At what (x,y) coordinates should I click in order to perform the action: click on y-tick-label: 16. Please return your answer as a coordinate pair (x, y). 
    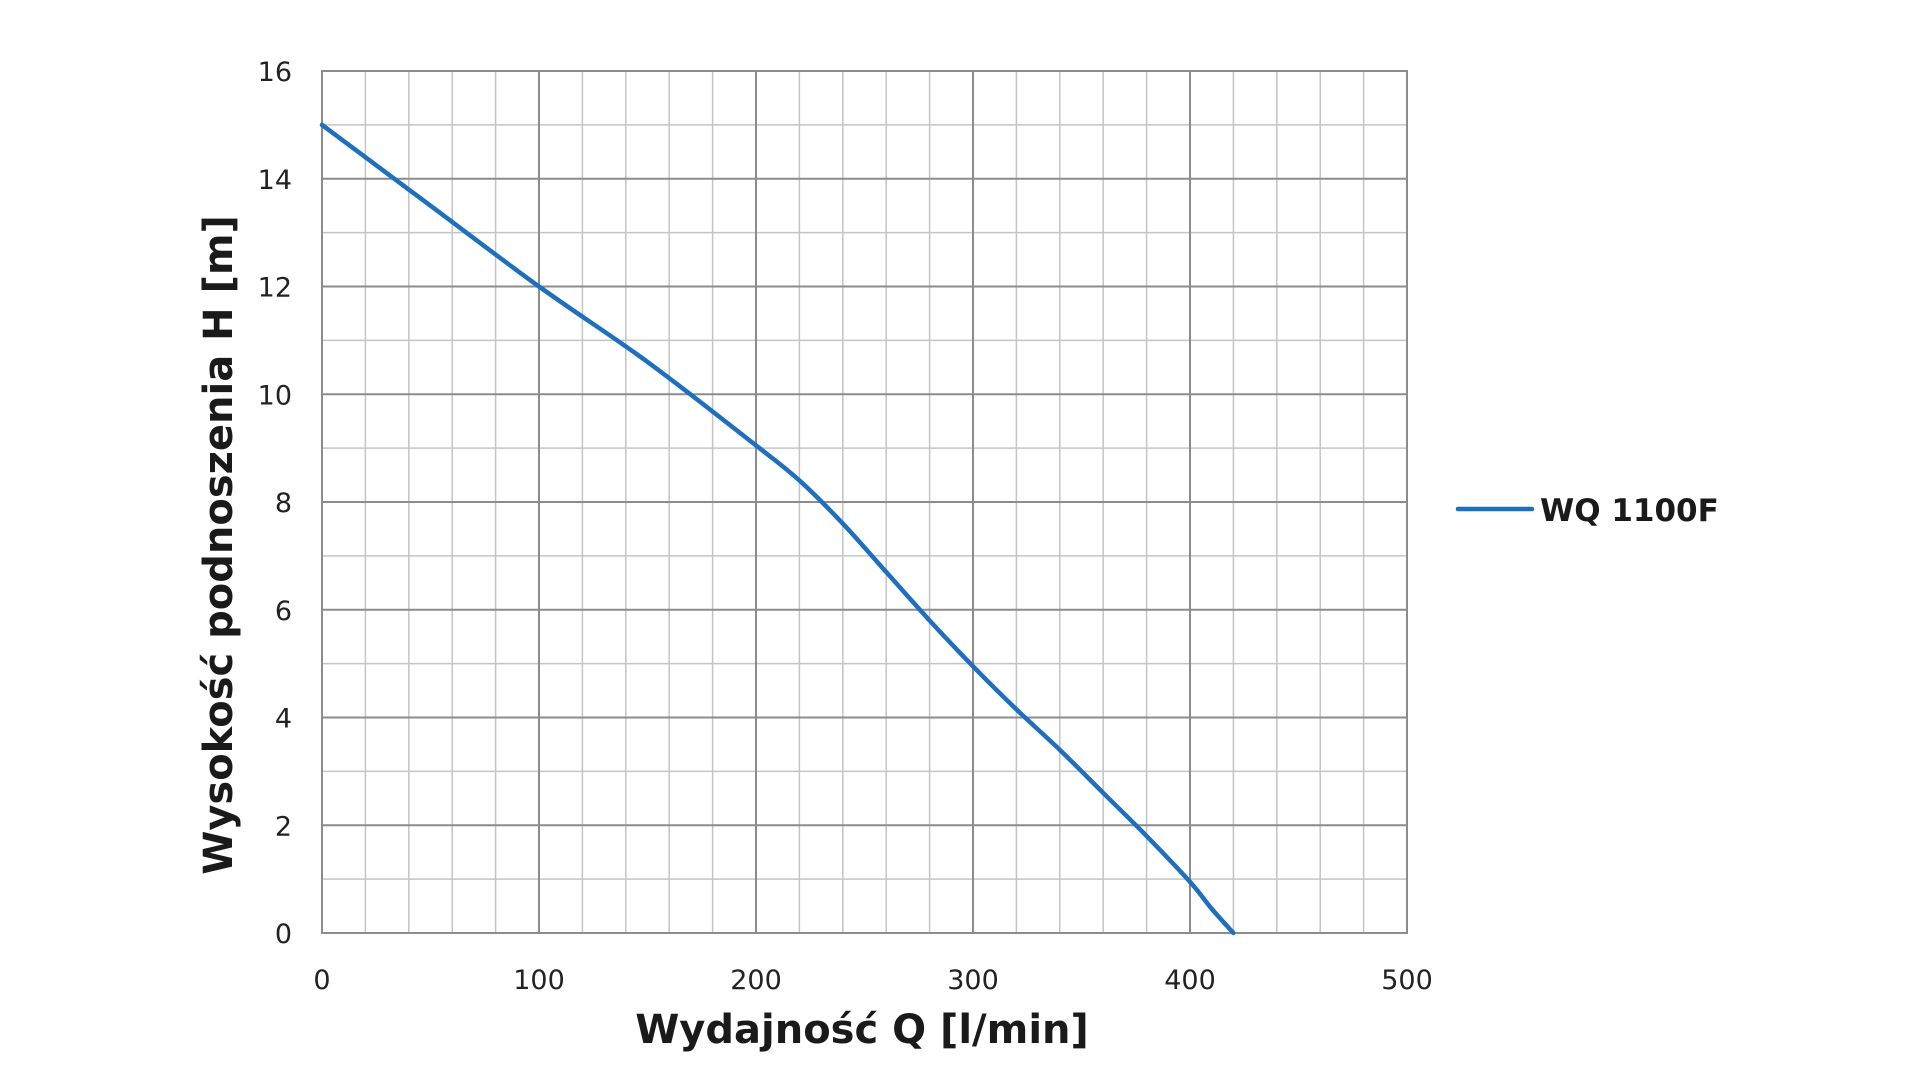
    Looking at the image, I should click on (275, 72).